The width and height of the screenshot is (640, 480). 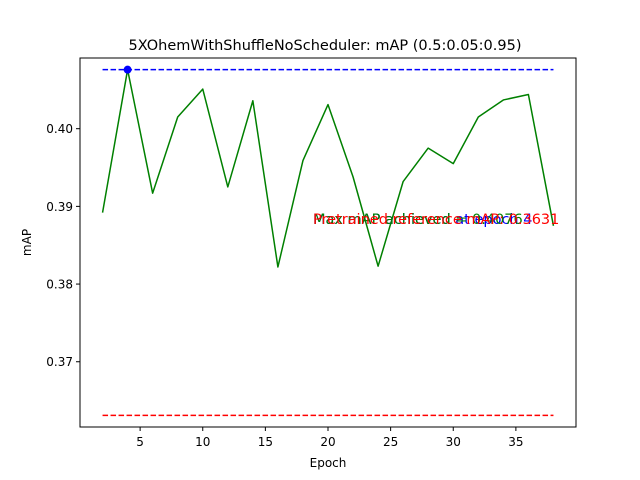 I want to click on y-tick-label: 0.38, so click(x=59, y=285).